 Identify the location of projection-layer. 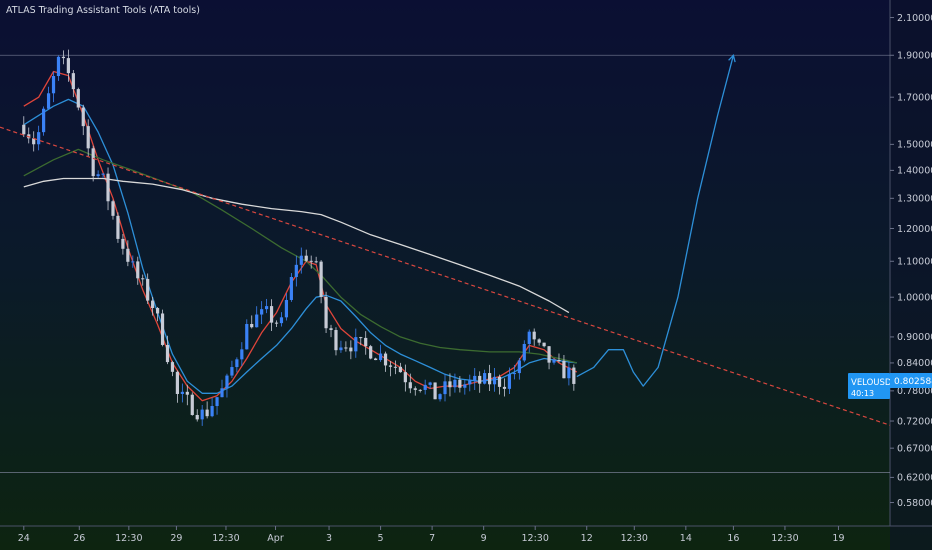
(656, 220).